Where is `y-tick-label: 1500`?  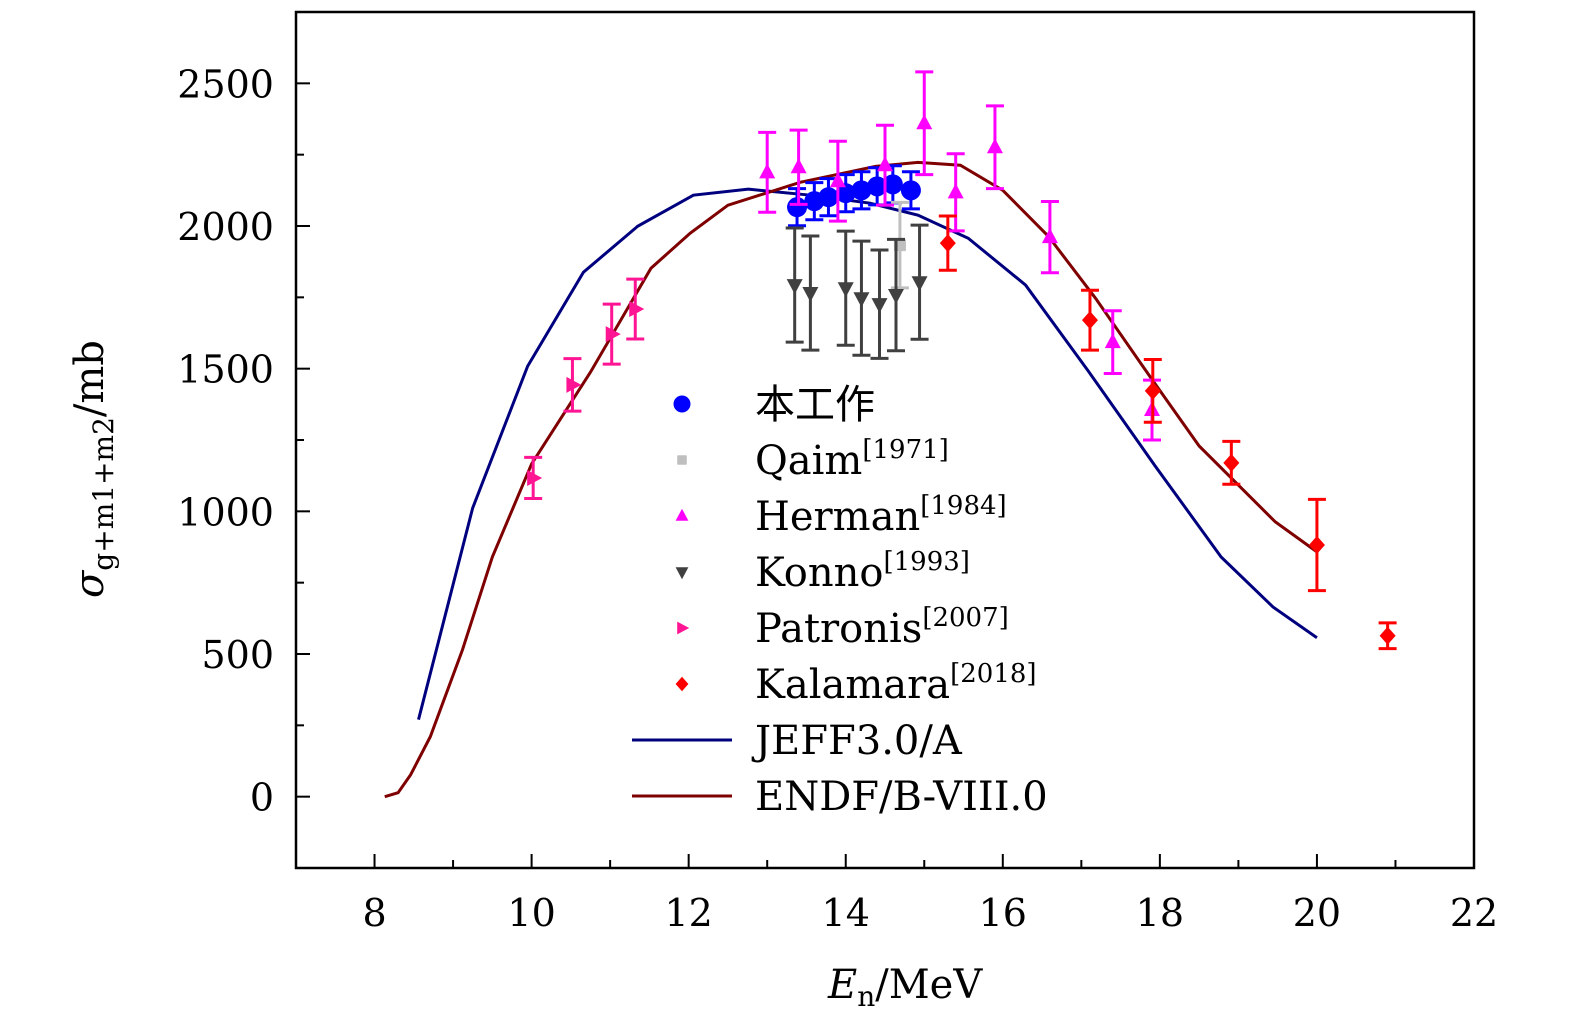 y-tick-label: 1500 is located at coordinates (225, 370).